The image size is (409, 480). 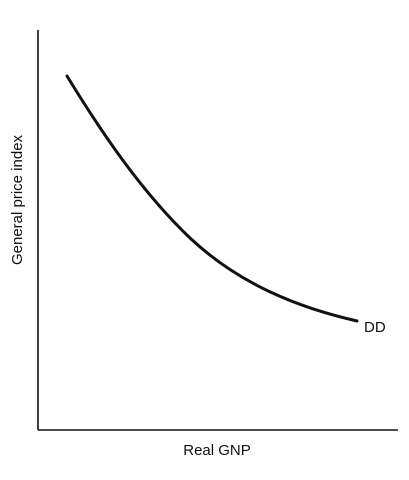 What do you see at coordinates (17, 199) in the screenshot?
I see `y-axis-label: General price index` at bounding box center [17, 199].